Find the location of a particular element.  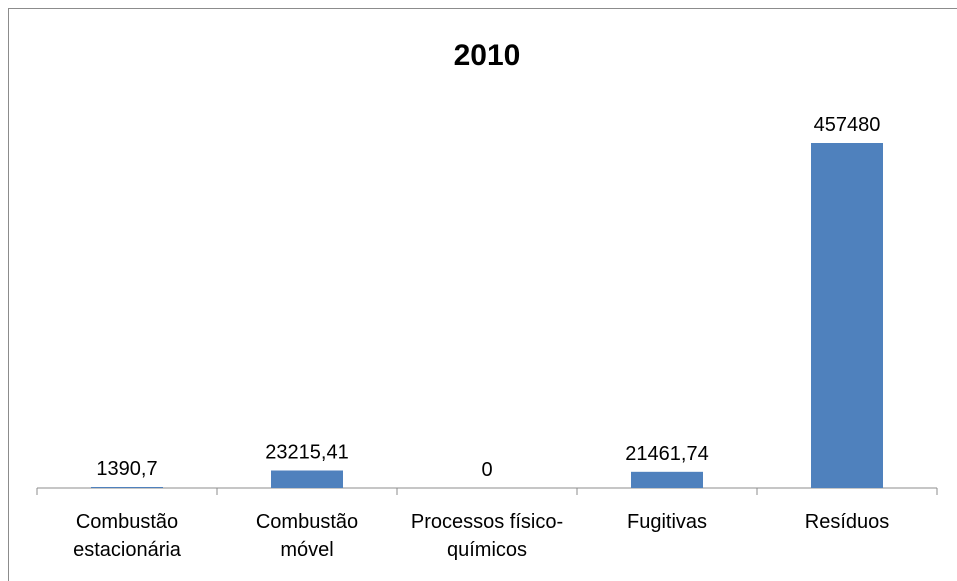

data-label: 457480 is located at coordinates (847, 125).